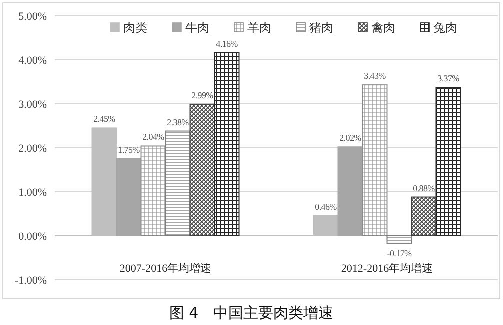  Describe the element at coordinates (154, 137) in the screenshot. I see `data-label: 2.04%` at that location.